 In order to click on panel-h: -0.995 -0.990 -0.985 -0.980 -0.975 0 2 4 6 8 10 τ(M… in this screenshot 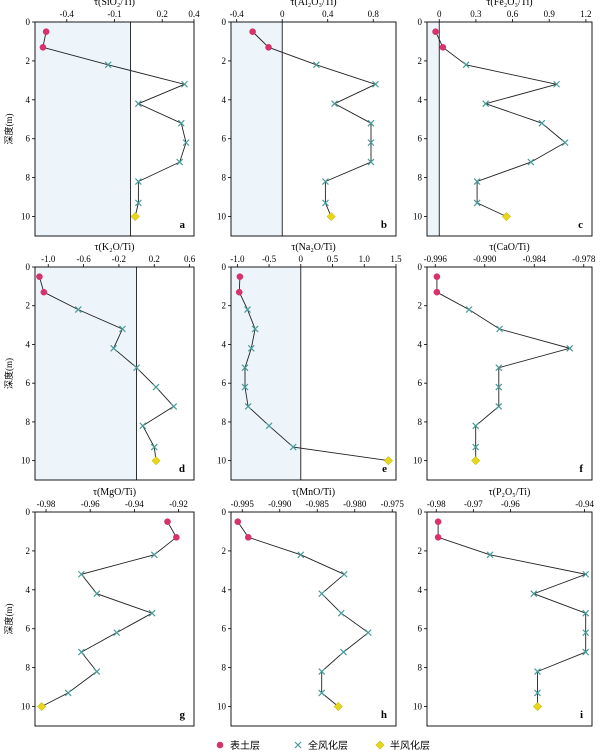, I will do `click(310, 607)`.